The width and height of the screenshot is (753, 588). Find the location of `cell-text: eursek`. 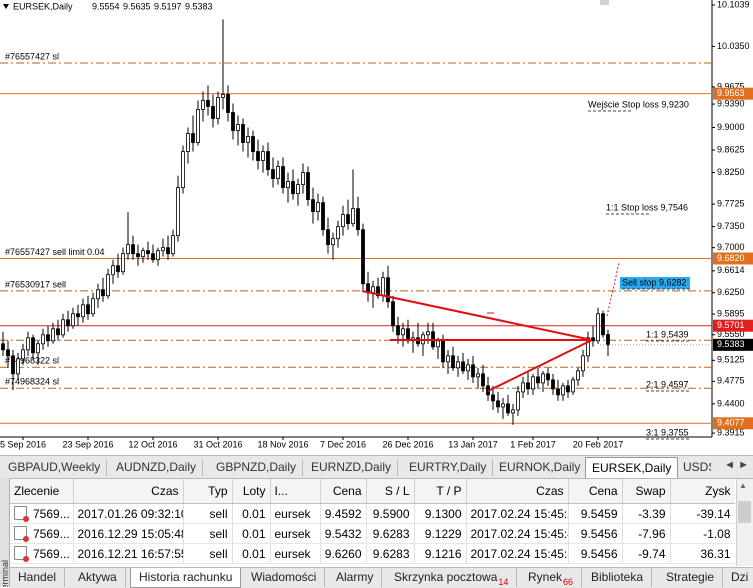

cell-text: eursek is located at coordinates (292, 533).